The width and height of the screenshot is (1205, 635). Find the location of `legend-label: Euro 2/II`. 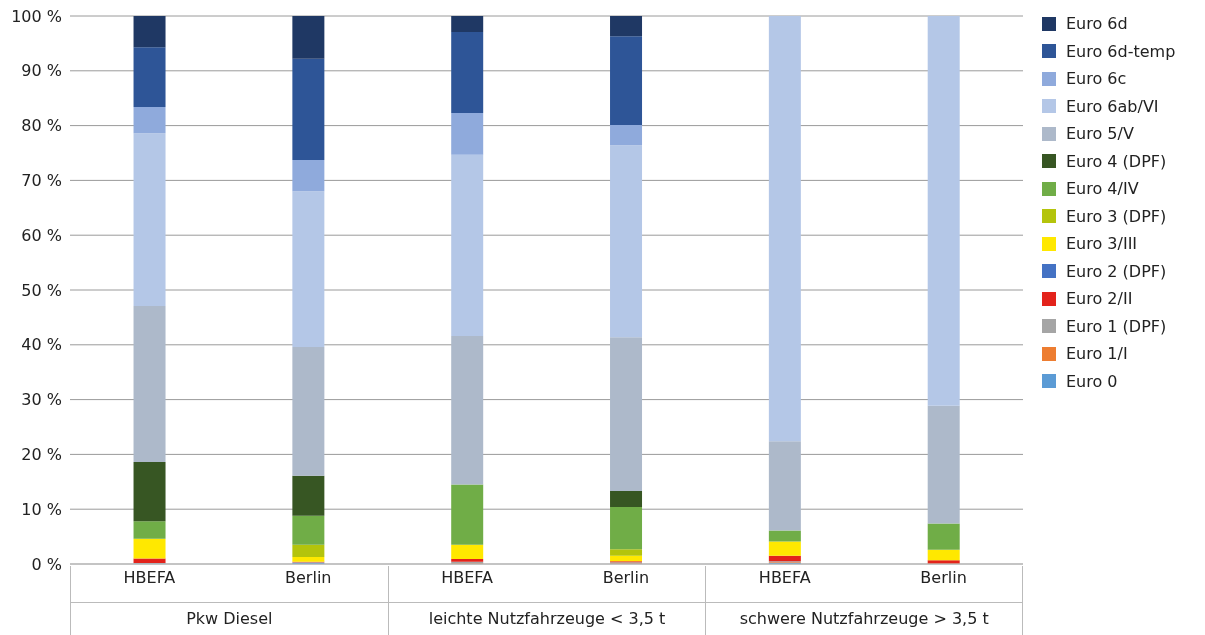

legend-label: Euro 2/II is located at coordinates (1099, 299).